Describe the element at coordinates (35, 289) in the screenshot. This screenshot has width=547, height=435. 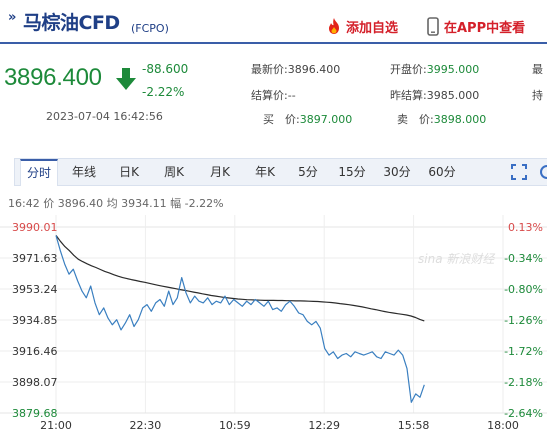
I see `y-tick-left: 3953.24` at that location.